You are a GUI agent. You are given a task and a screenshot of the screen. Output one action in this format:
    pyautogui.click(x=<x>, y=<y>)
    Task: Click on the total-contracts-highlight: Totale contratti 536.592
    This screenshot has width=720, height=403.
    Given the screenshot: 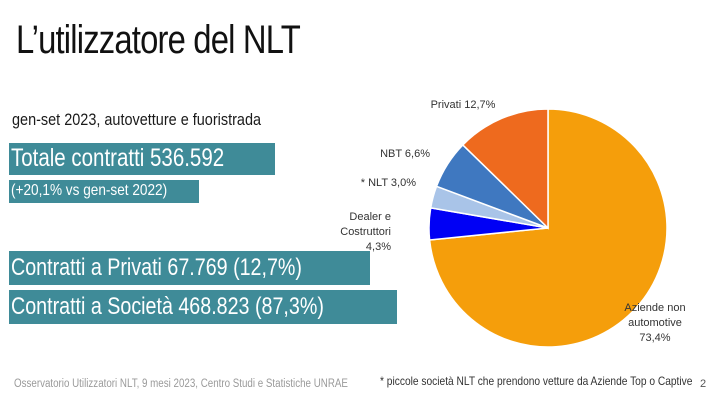 What is the action you would take?
    pyautogui.click(x=142, y=159)
    